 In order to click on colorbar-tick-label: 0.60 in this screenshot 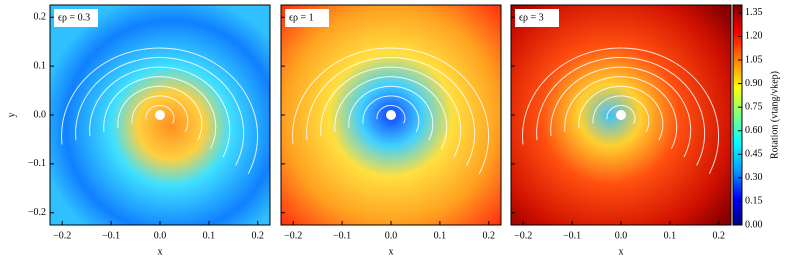, I will do `click(754, 130)`.